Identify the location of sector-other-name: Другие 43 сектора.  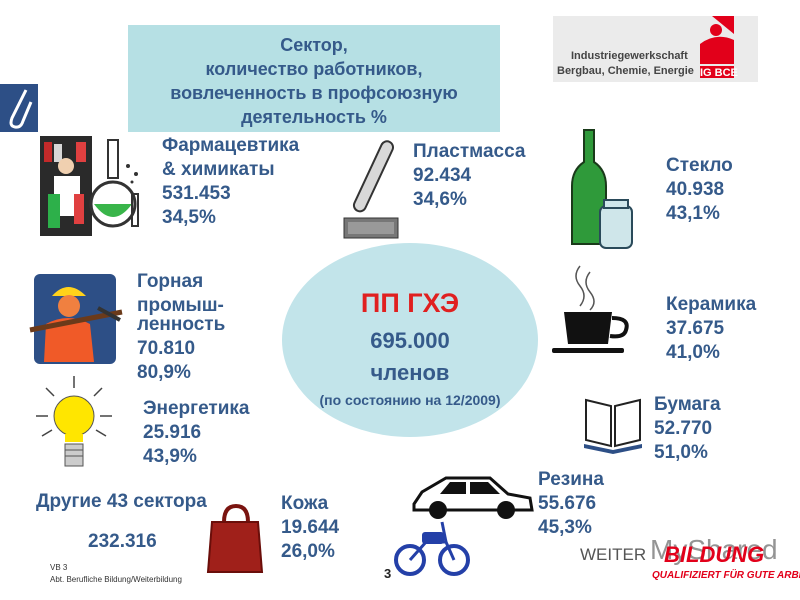
(121, 501).